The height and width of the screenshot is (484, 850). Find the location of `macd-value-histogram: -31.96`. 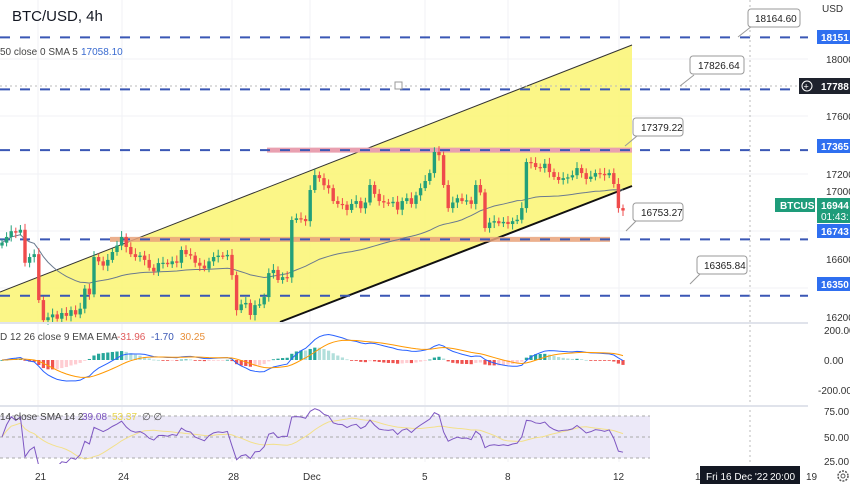

macd-value-histogram: -31.96 is located at coordinates (131, 337).